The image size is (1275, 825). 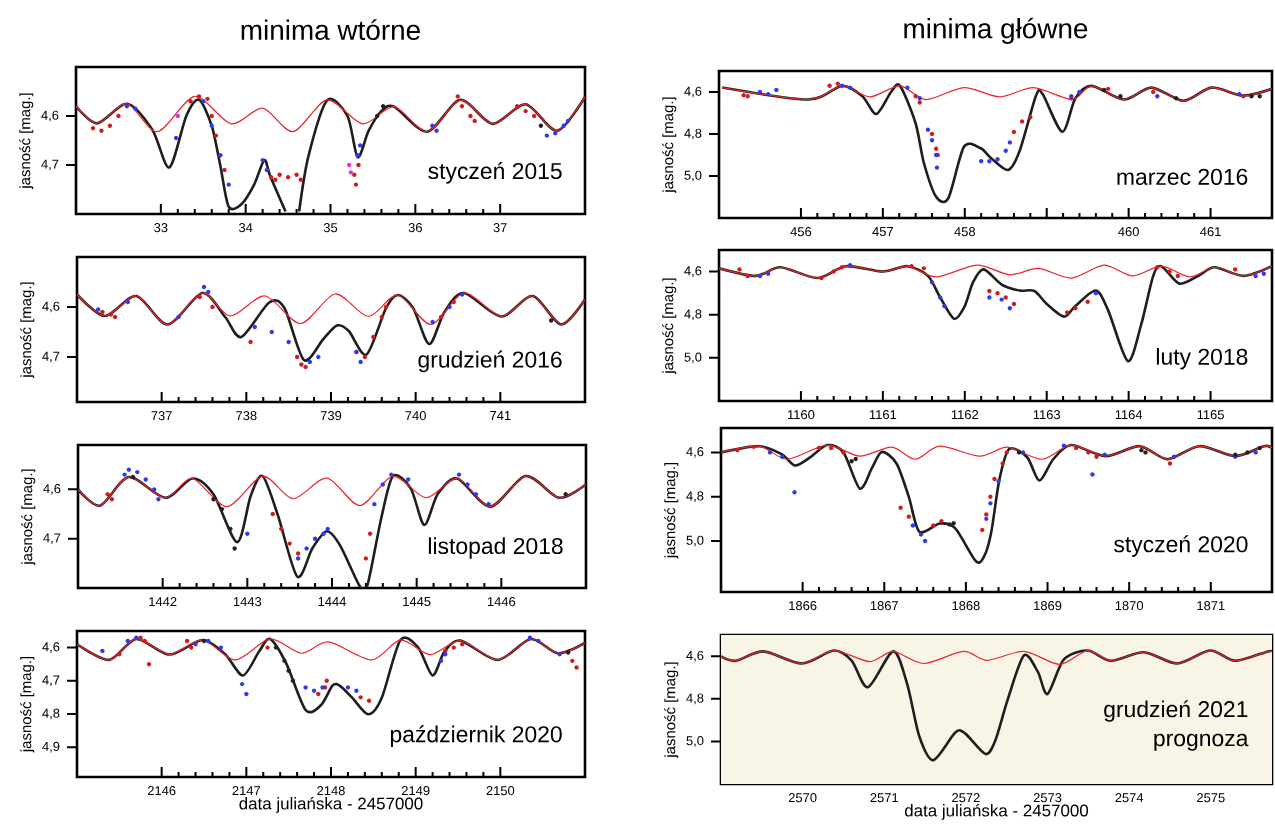 What do you see at coordinates (415, 228) in the screenshot?
I see `x-tick-label: 36` at bounding box center [415, 228].